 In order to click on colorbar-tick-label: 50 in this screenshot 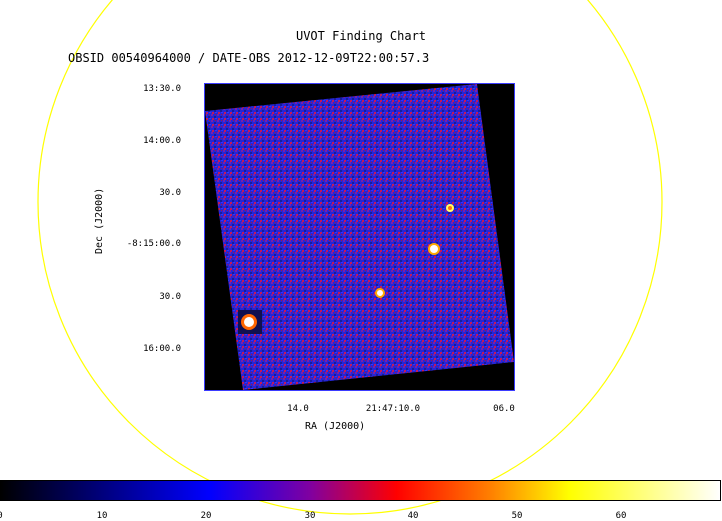, I will do `click(517, 516)`.